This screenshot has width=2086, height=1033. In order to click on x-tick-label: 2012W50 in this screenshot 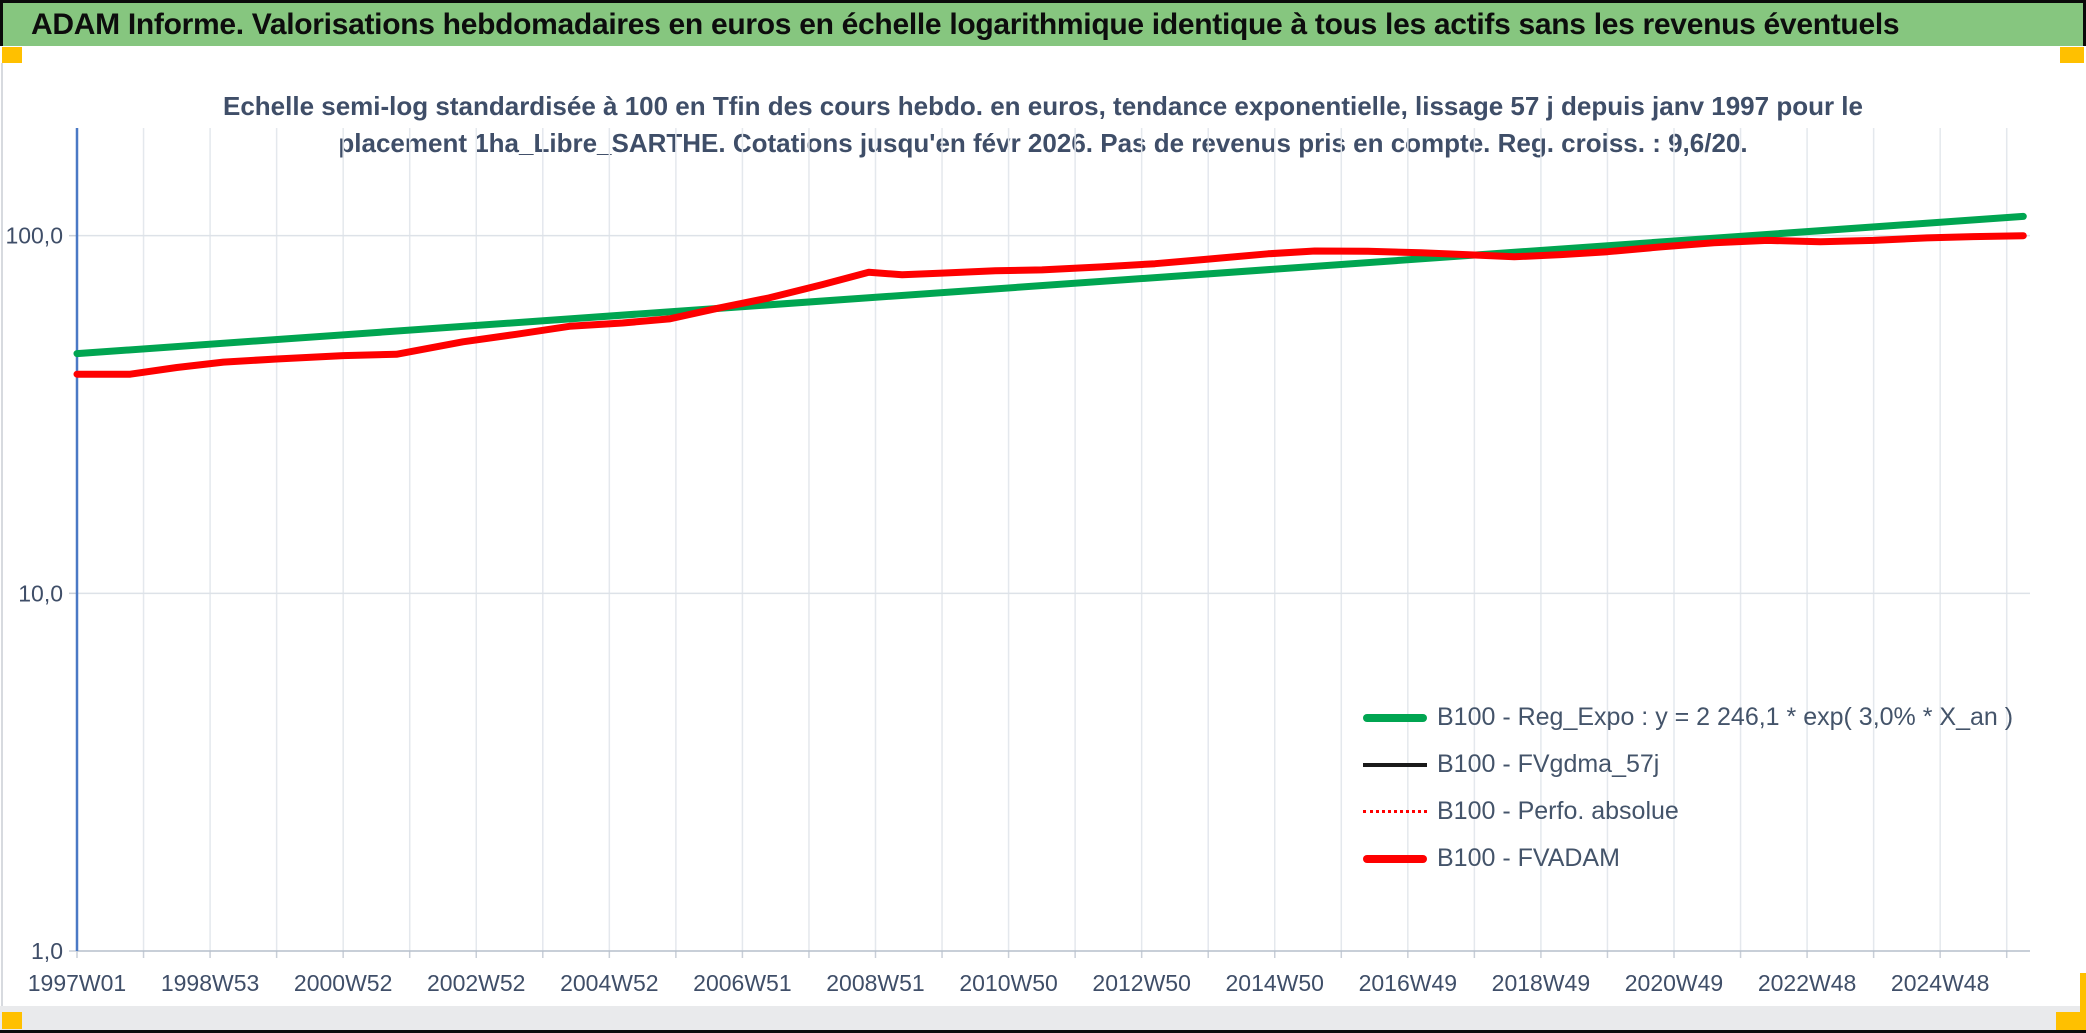, I will do `click(1141, 983)`.